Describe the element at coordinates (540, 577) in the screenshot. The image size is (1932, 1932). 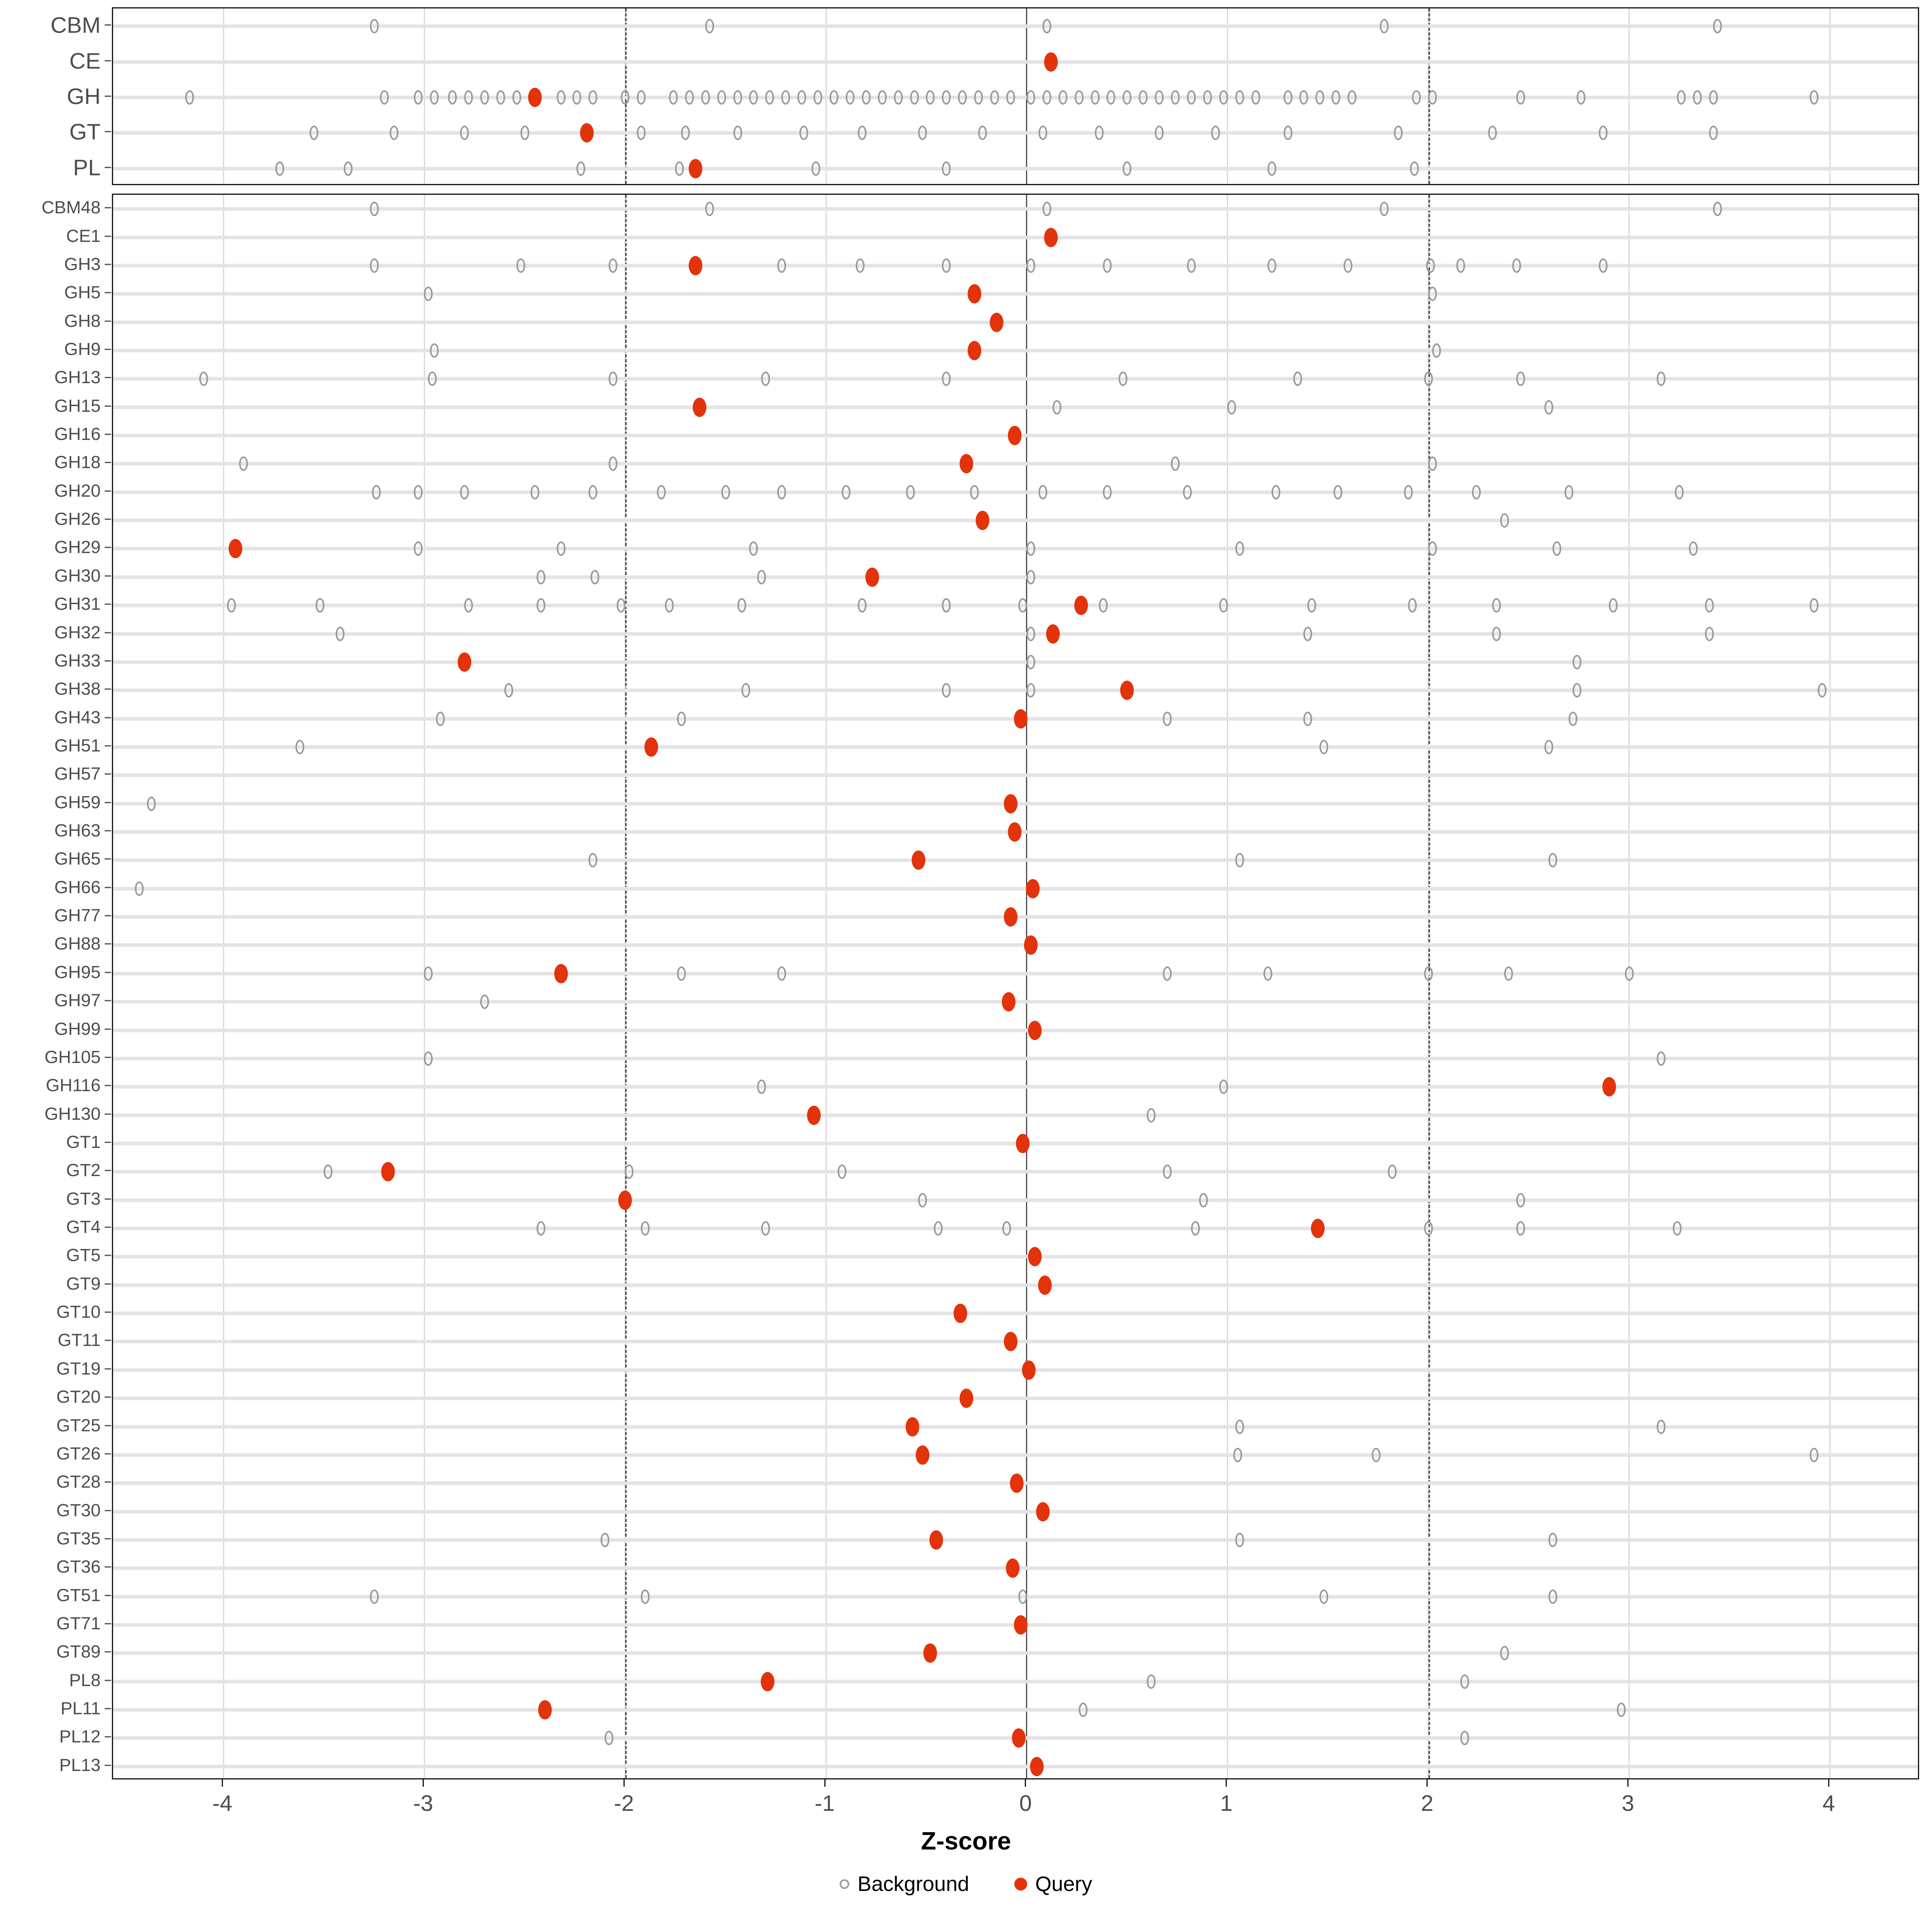
I see `background-point-GH30` at that location.